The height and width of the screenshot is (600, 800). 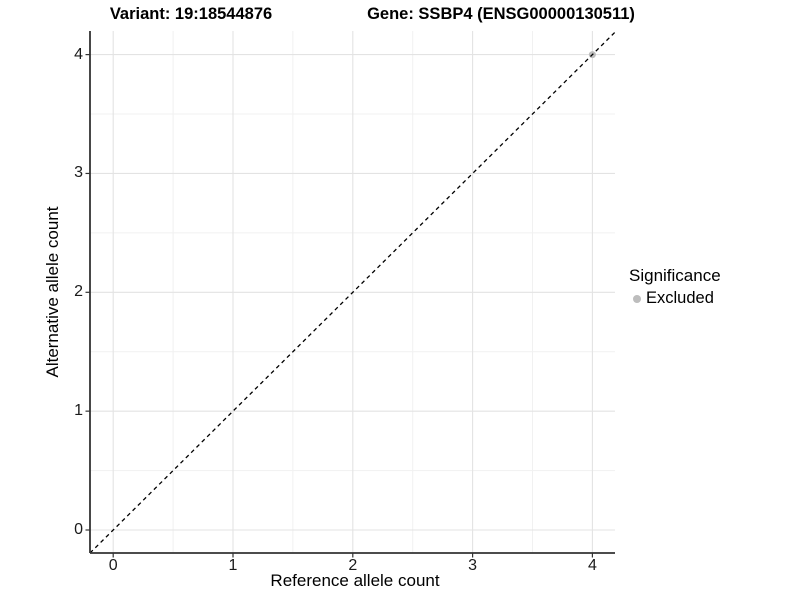 What do you see at coordinates (78, 529) in the screenshot?
I see `y-tick-label: 0` at bounding box center [78, 529].